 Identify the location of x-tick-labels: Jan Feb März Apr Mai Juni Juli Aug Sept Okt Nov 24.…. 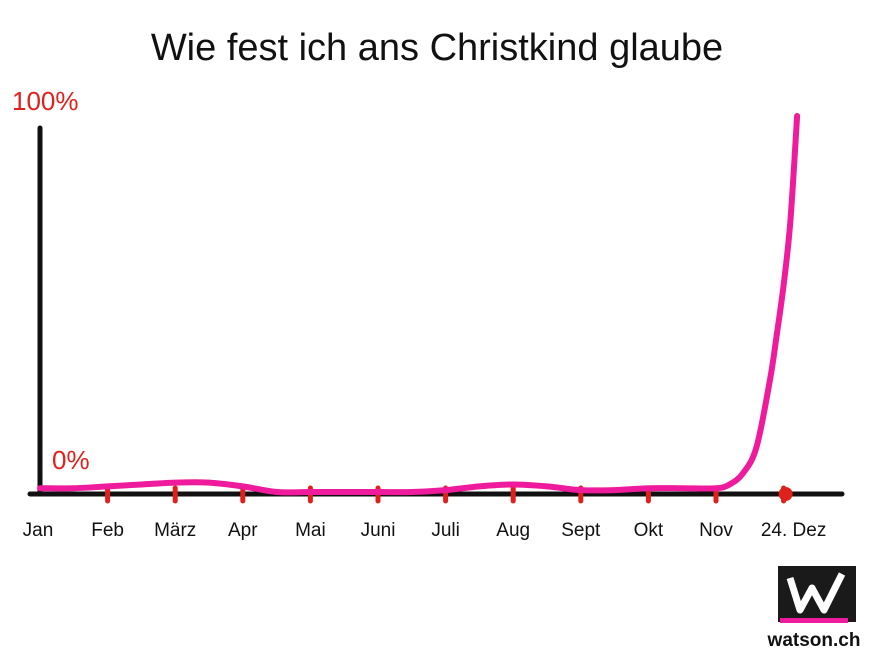
(425, 530).